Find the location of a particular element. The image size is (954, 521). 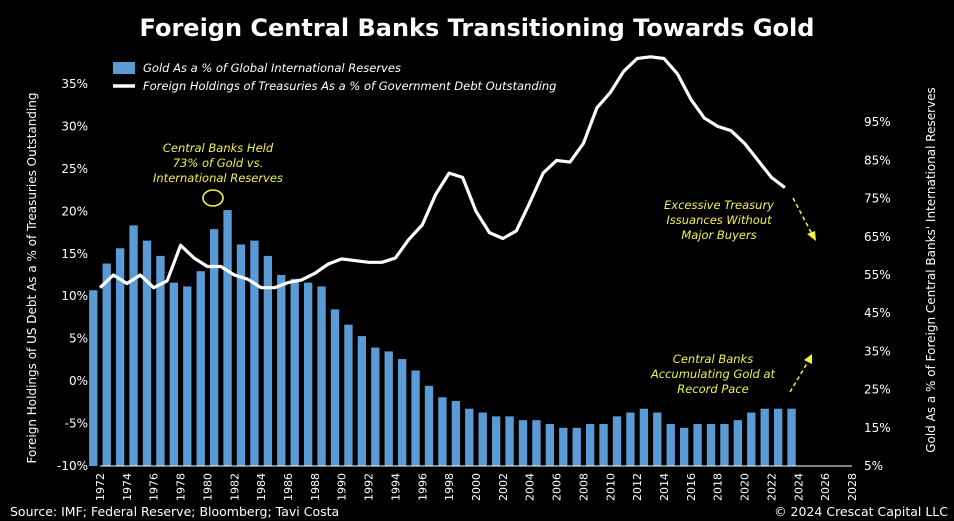

x-tick-label: 1994 is located at coordinates (395, 487).